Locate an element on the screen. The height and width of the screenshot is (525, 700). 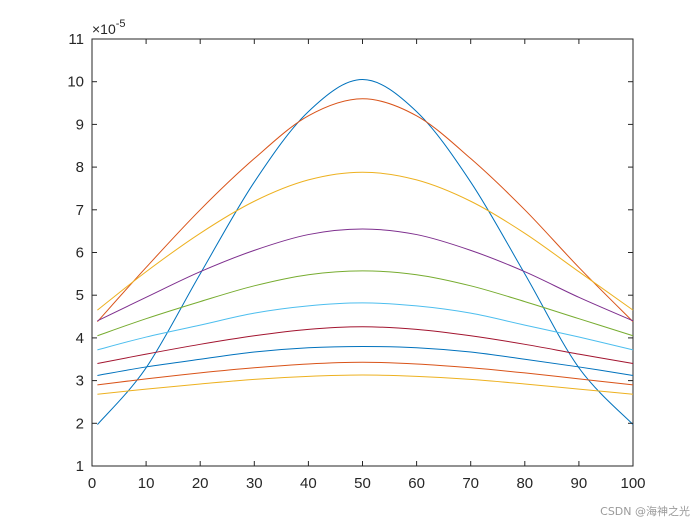
y-tick-label: 8 is located at coordinates (80, 167).